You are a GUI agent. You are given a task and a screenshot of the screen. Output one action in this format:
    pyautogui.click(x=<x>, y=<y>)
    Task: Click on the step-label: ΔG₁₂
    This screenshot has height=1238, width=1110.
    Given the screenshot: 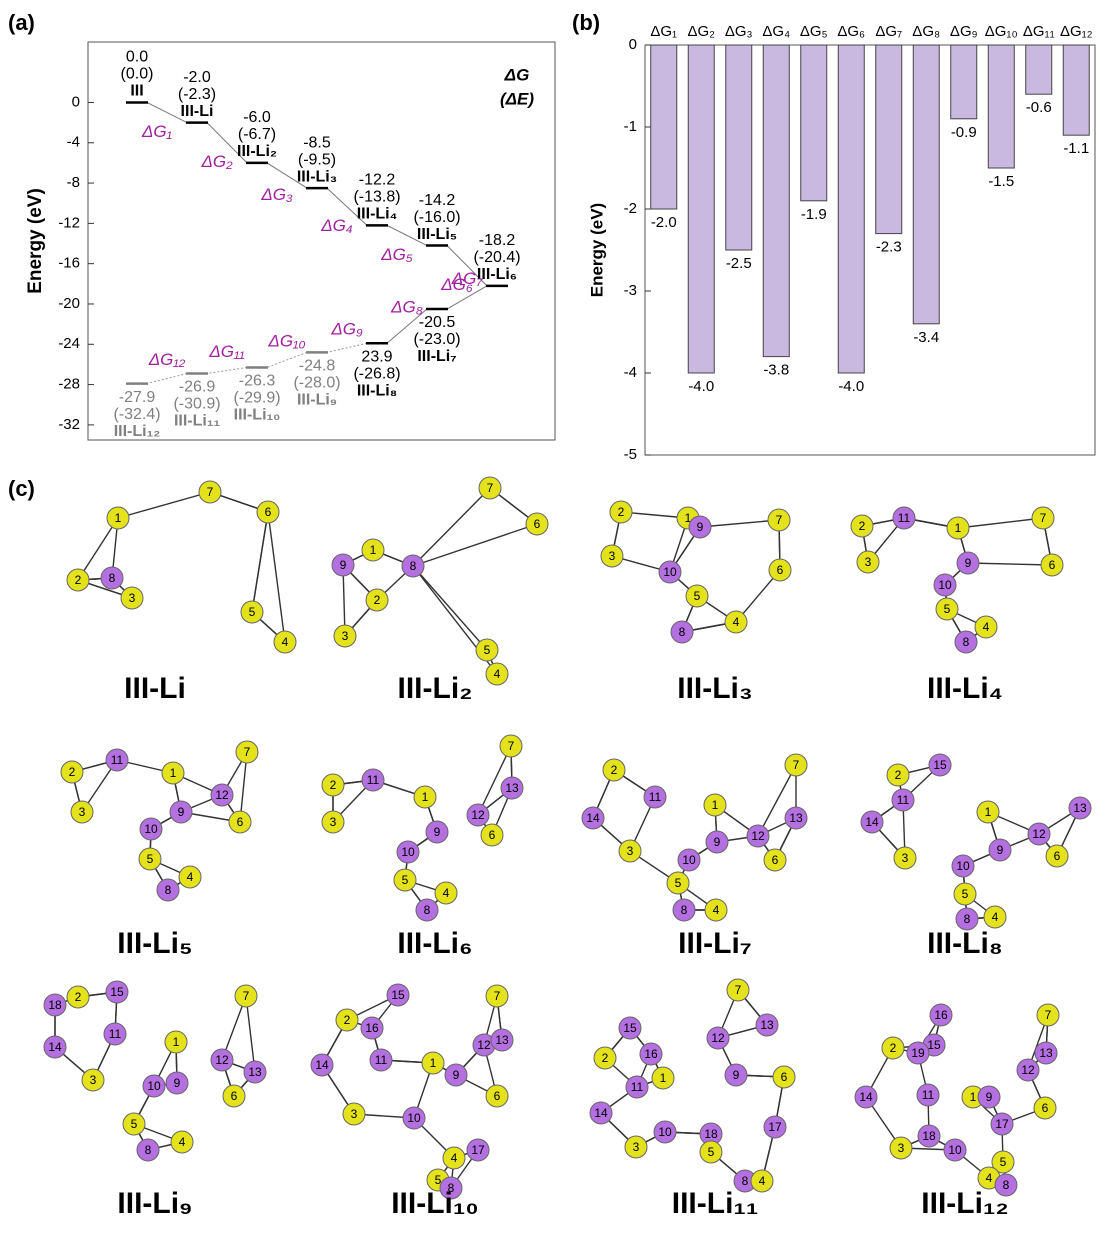 What is the action you would take?
    pyautogui.click(x=167, y=359)
    